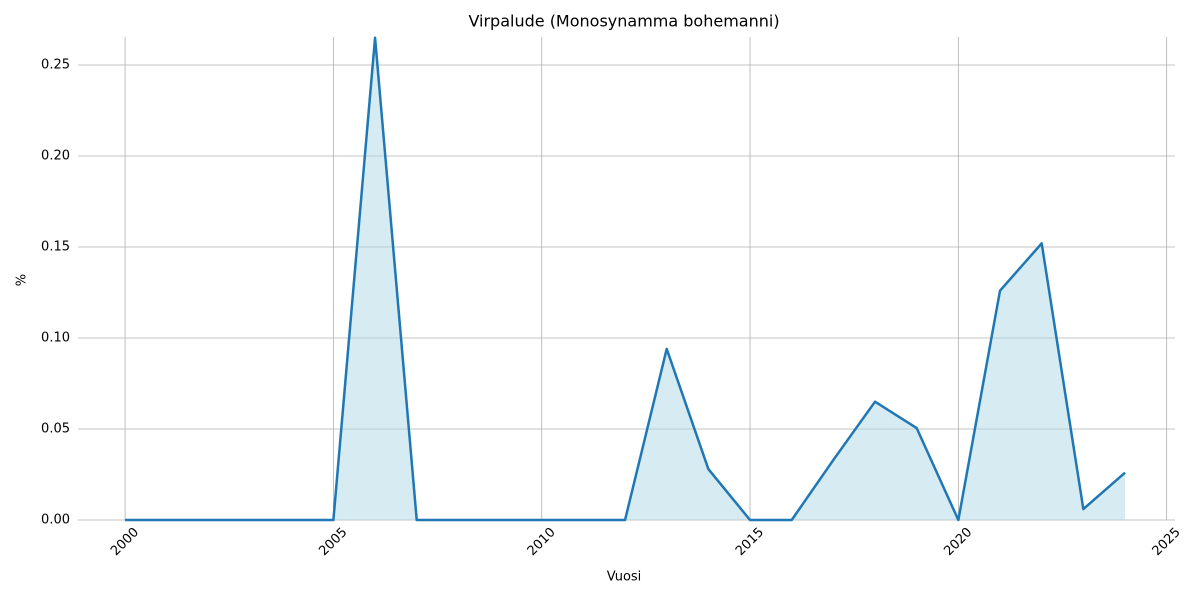  I want to click on x-tick-label: 2025, so click(1167, 542).